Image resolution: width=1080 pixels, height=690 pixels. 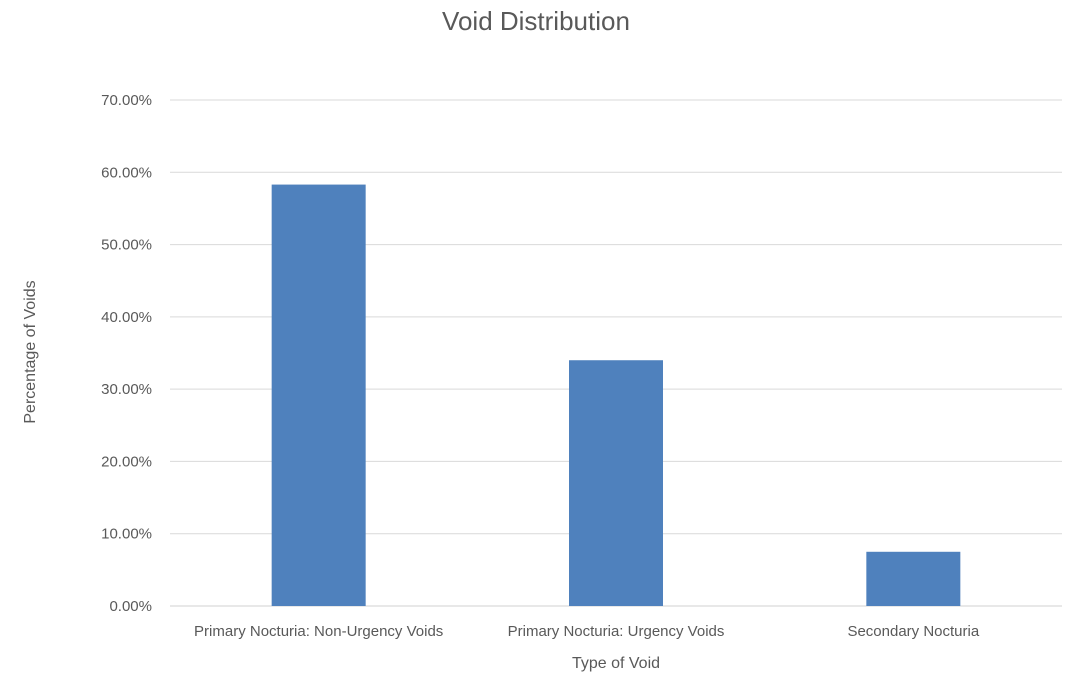 What do you see at coordinates (913, 631) in the screenshot?
I see `x-tick-label: Secondary Nocturia` at bounding box center [913, 631].